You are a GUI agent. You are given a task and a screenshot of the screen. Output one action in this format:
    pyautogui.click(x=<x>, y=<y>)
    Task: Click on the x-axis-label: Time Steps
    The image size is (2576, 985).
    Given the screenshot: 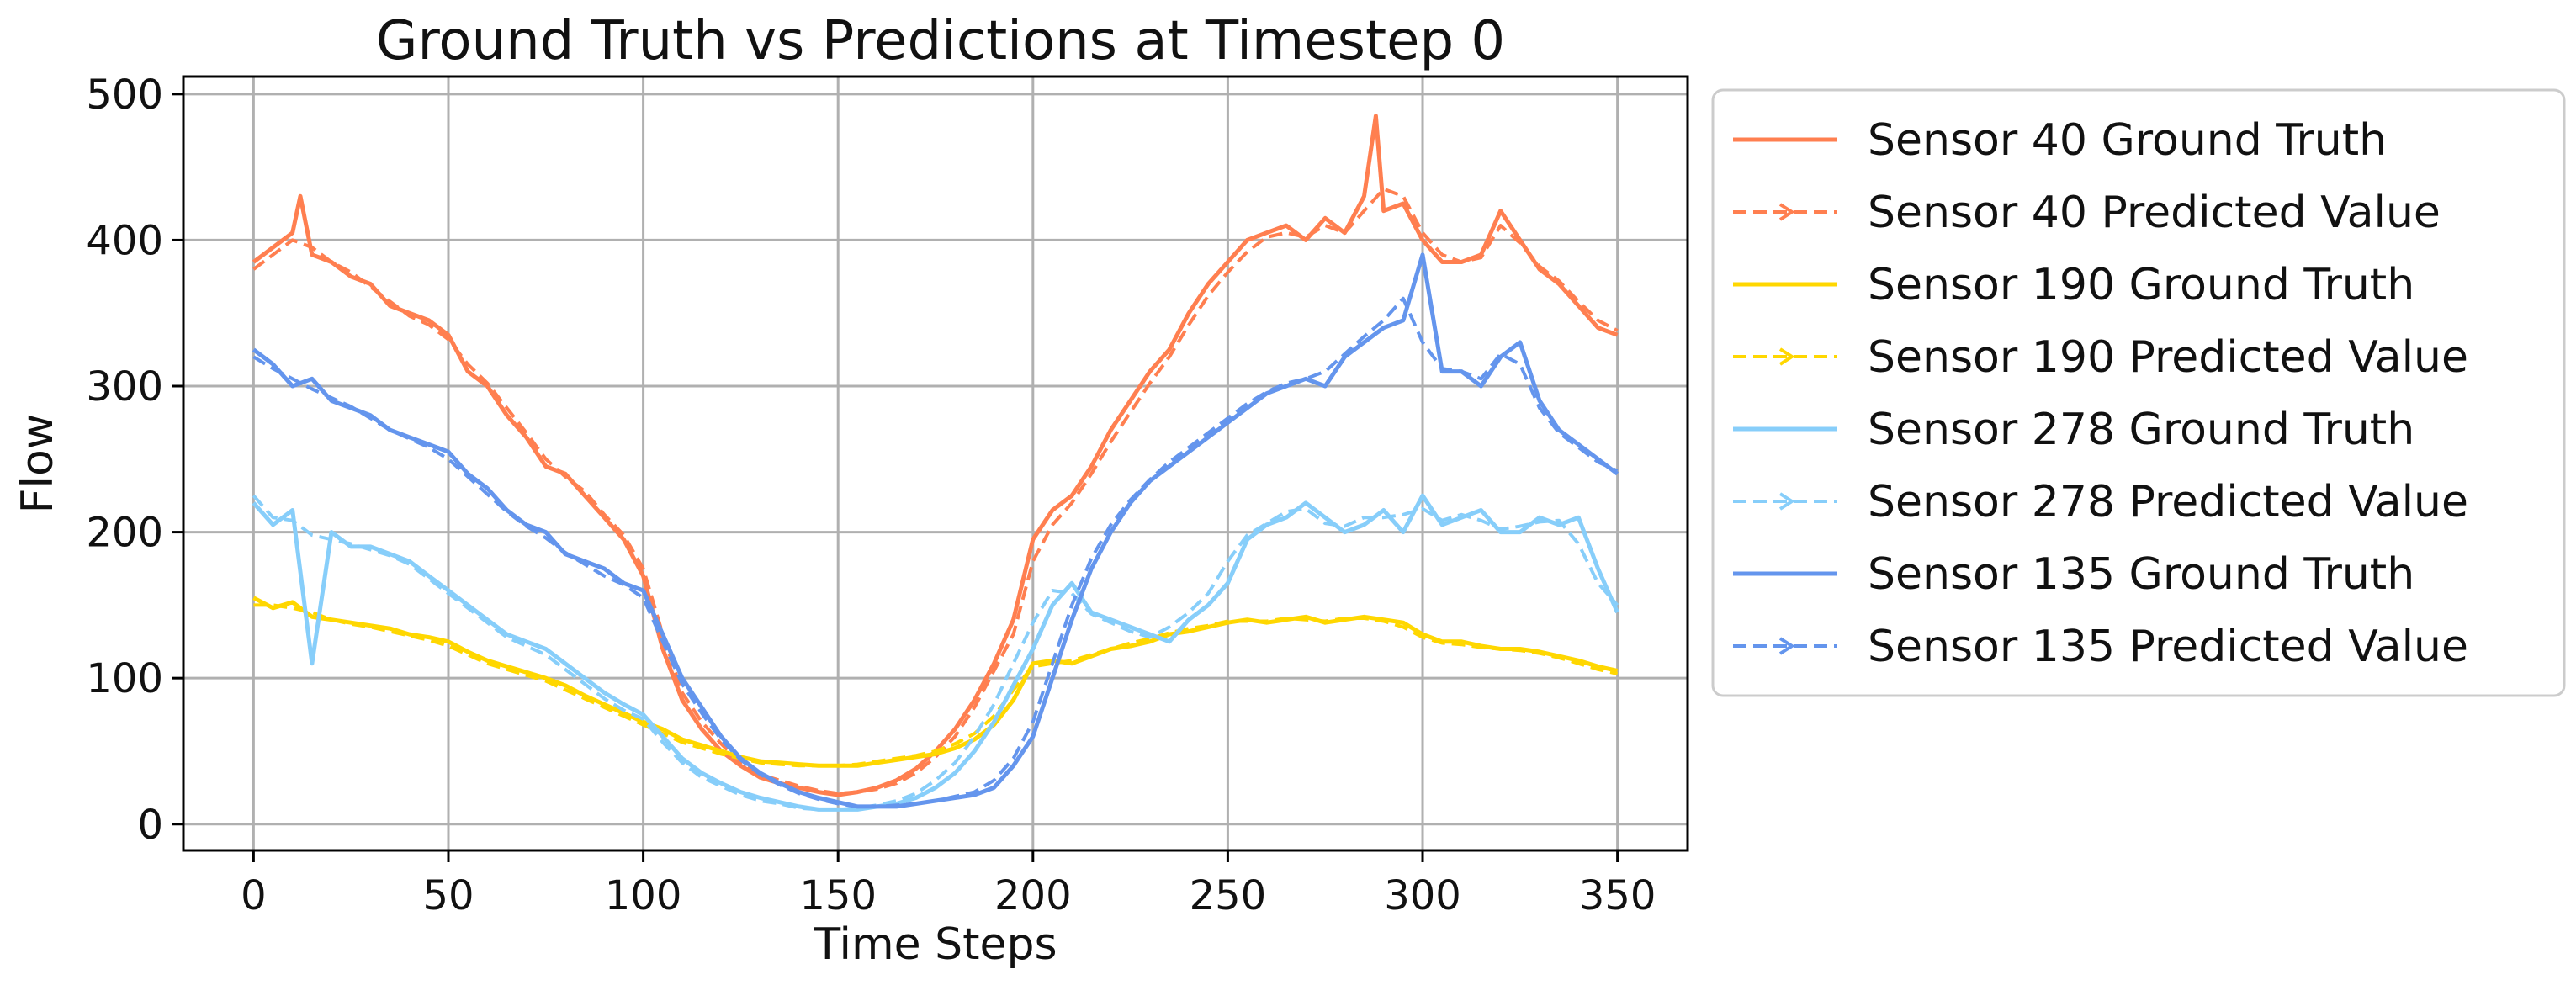 What is the action you would take?
    pyautogui.click(x=935, y=944)
    